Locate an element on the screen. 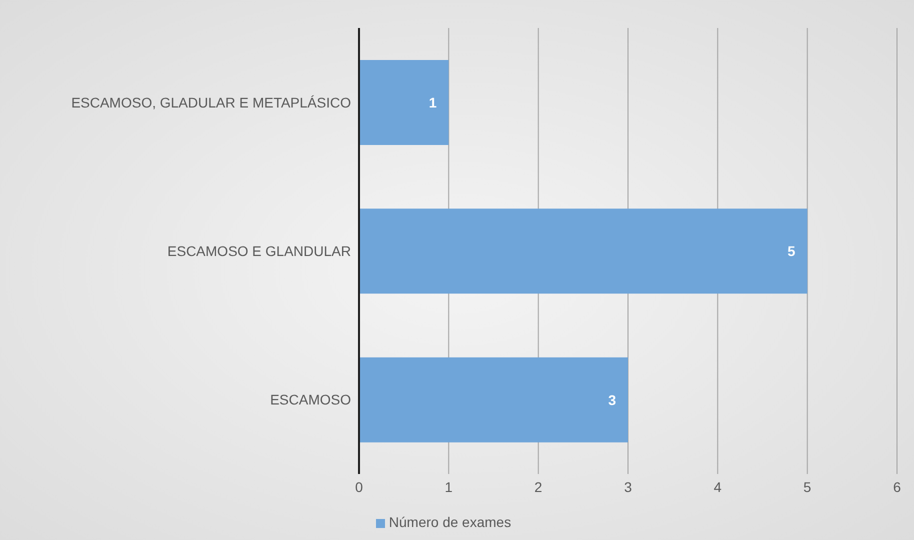  data-label: 1 is located at coordinates (432, 102).